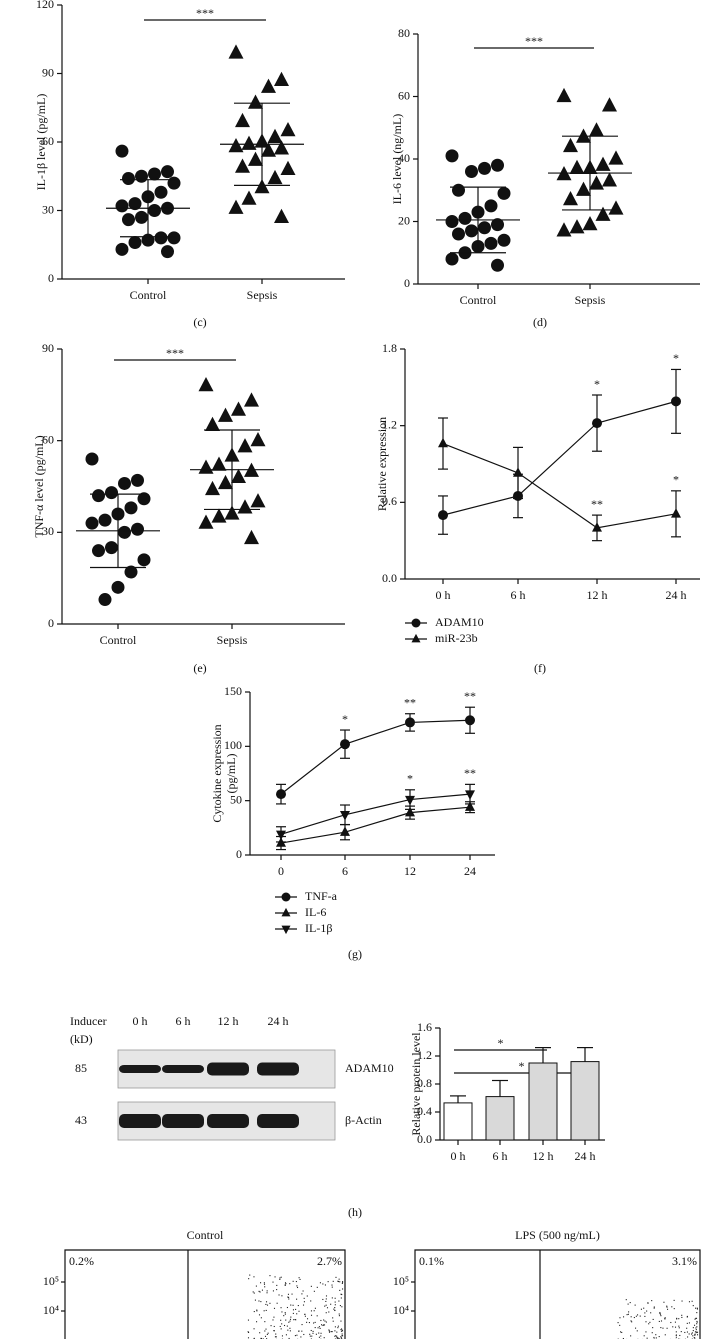 The height and width of the screenshot is (1339, 713). I want to click on significance-label: ***, so click(205, 13).